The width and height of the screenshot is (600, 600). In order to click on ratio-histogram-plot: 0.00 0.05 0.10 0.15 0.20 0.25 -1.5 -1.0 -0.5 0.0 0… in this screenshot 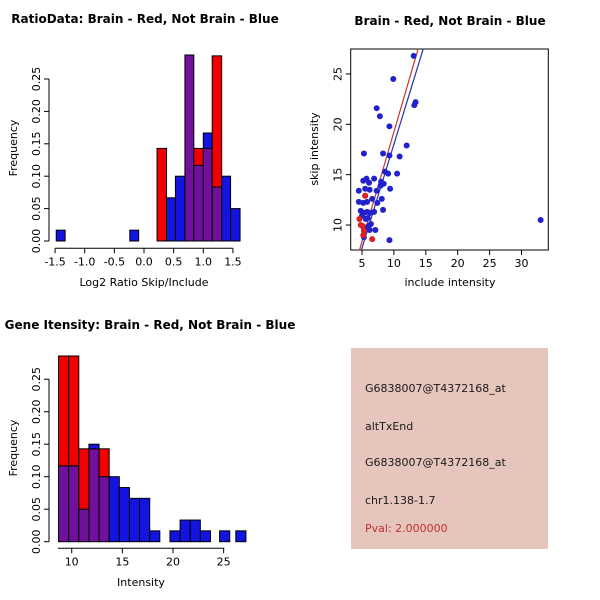, I will do `click(136, 161)`.